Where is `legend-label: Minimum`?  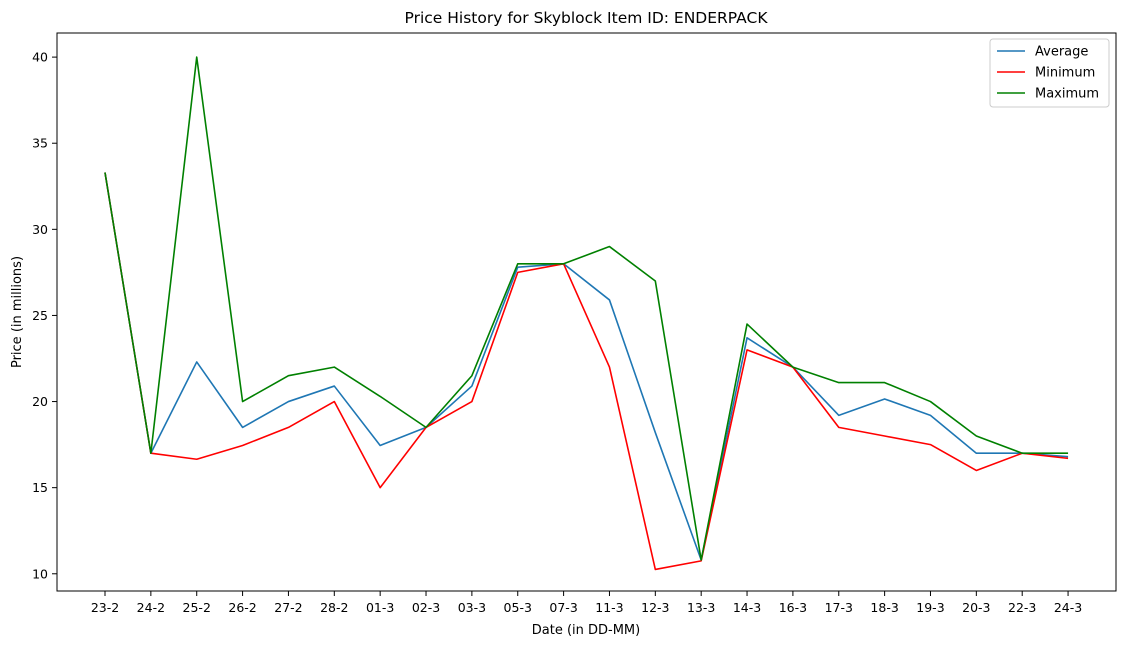 legend-label: Minimum is located at coordinates (1065, 73).